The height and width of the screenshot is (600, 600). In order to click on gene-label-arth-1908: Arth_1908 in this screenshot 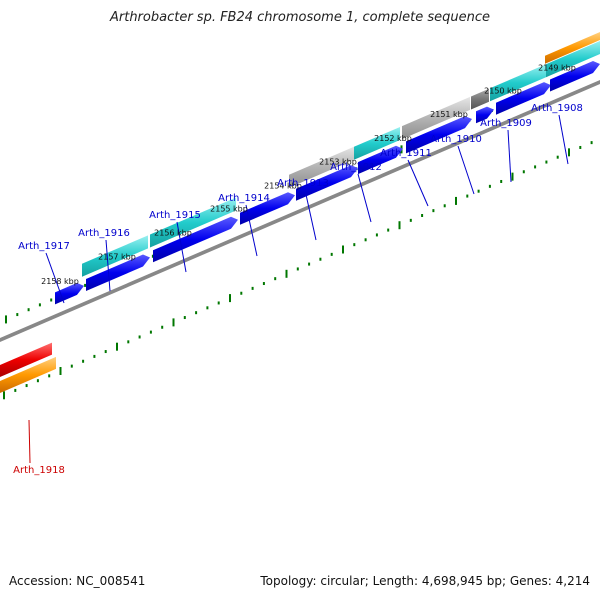, I will do `click(557, 108)`.